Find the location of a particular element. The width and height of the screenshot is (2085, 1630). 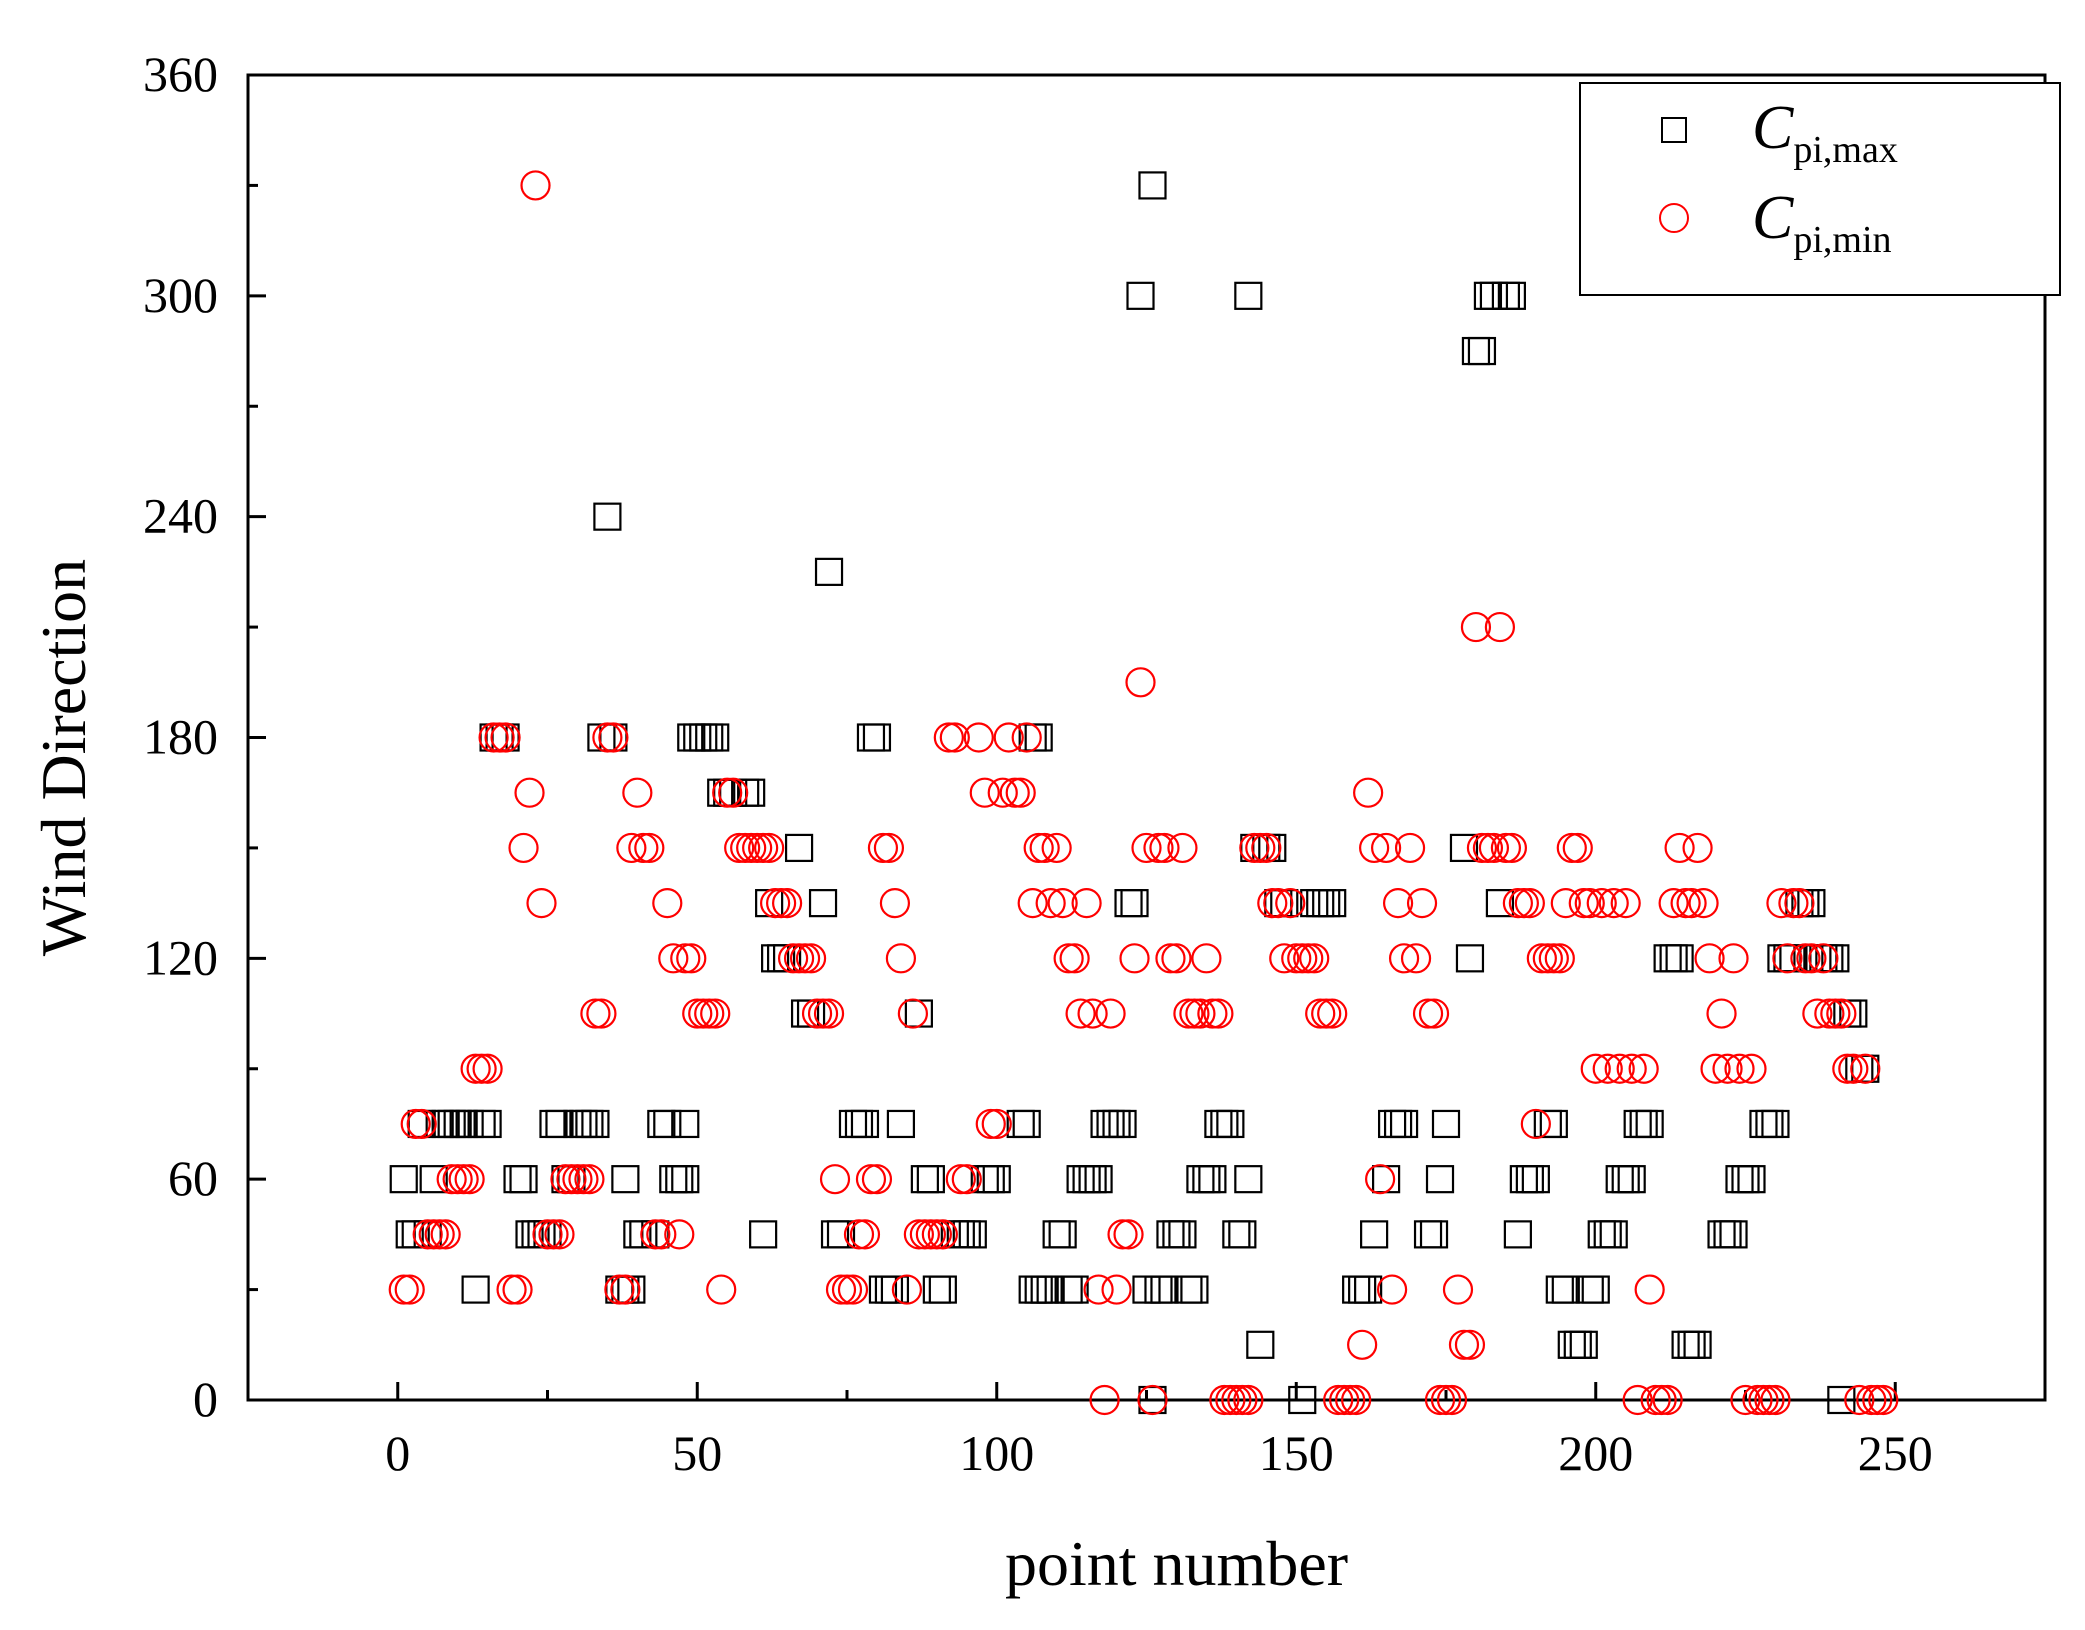

y-tick-label: 0 is located at coordinates (205, 1399).